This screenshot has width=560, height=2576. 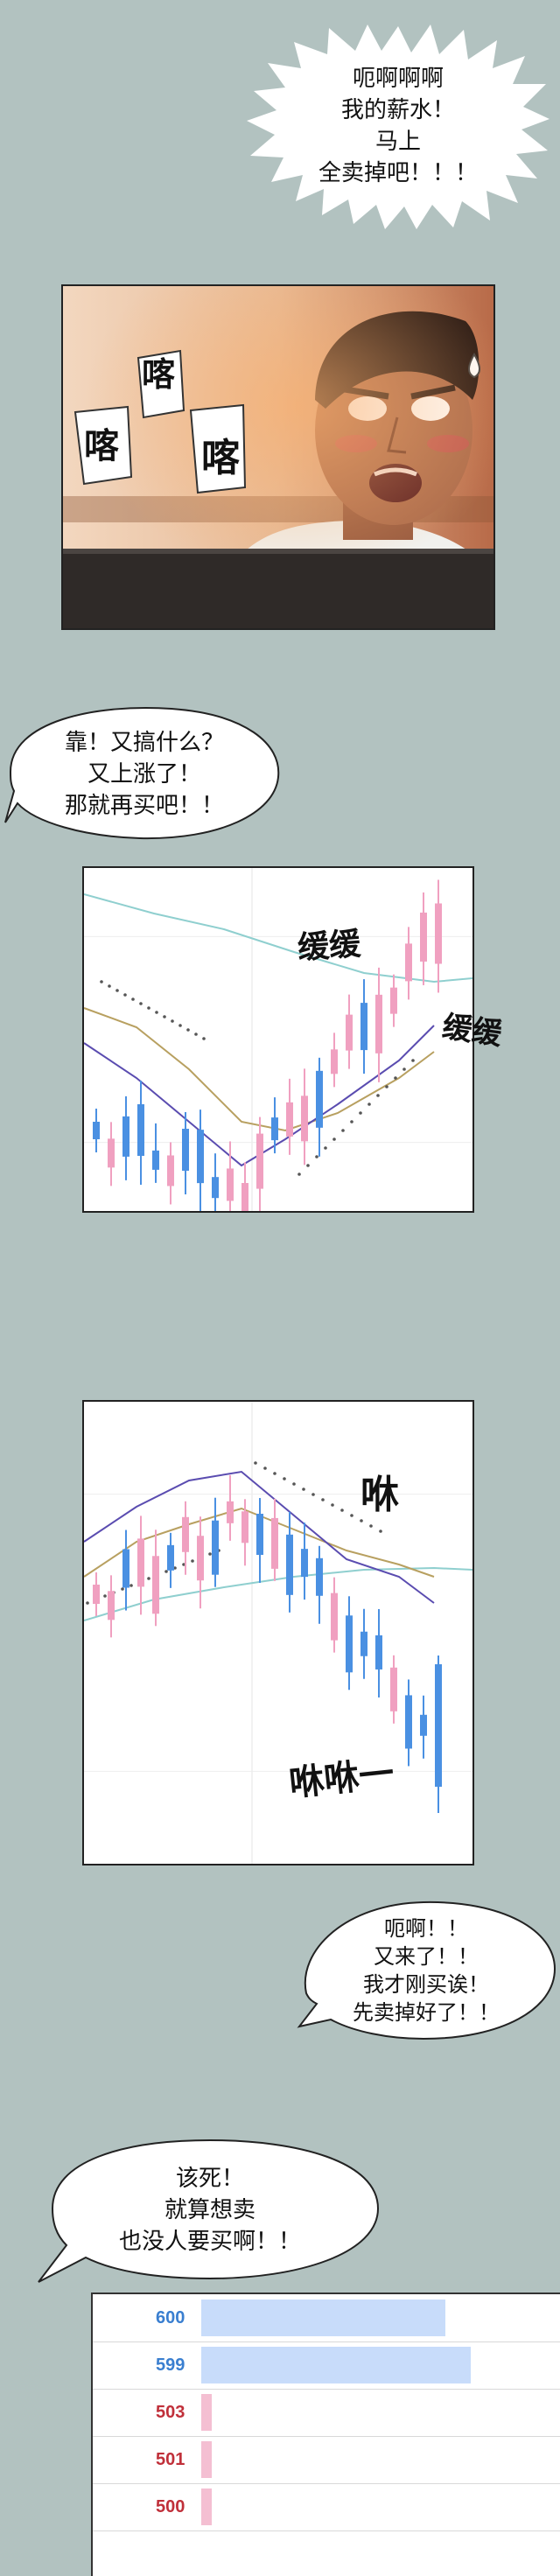 What do you see at coordinates (159, 374) in the screenshot?
I see `sfx-tap-1: 喀` at bounding box center [159, 374].